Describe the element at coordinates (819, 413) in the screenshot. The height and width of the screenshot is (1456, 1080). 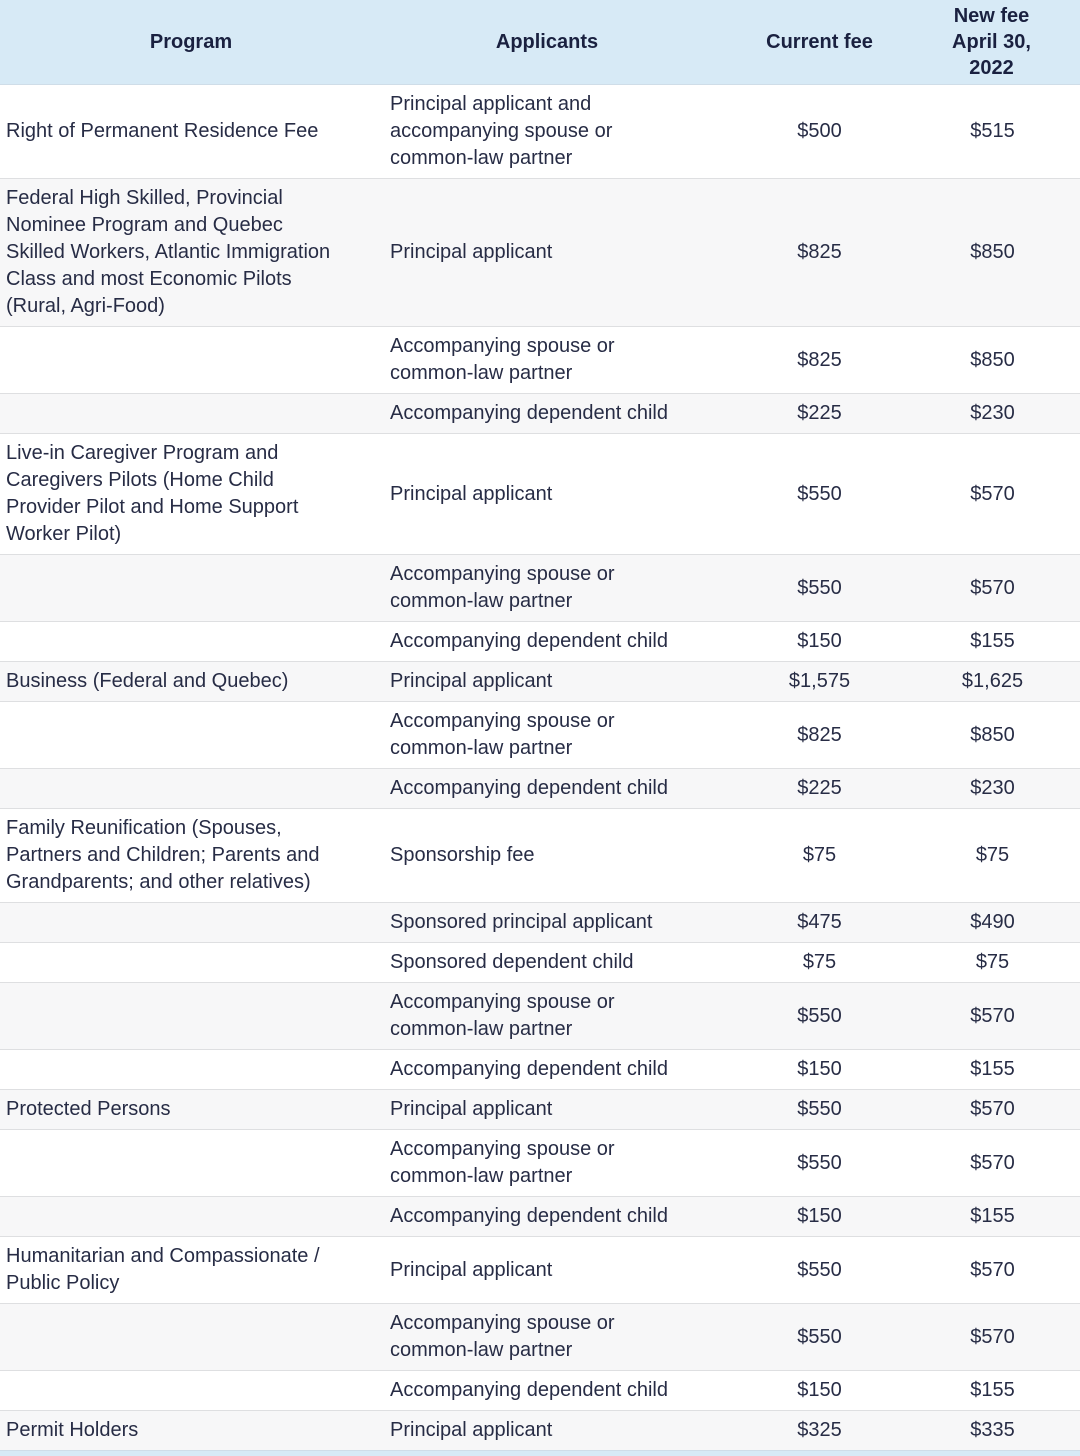
I see `current-fee-cell: $225` at that location.